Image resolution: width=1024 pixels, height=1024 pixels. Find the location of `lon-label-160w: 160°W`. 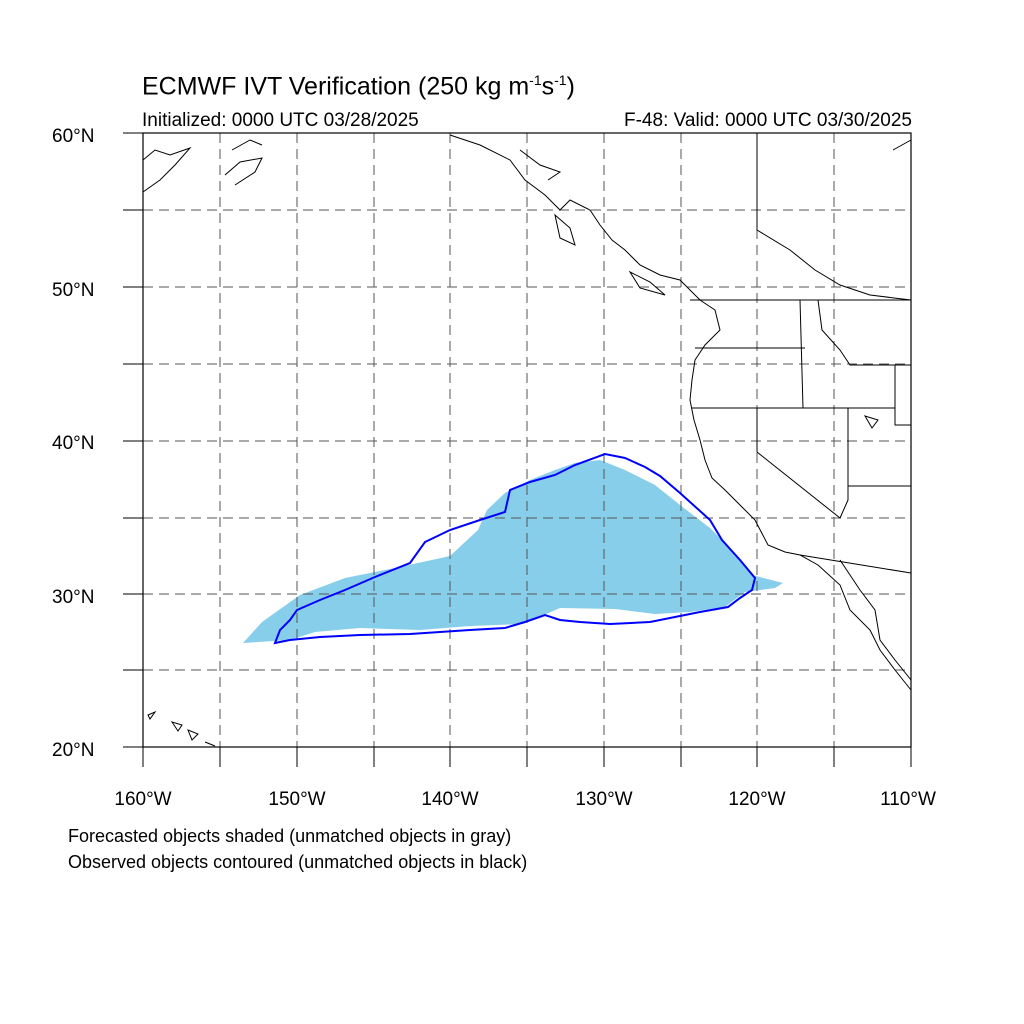

lon-label-160w: 160°W is located at coordinates (142, 799).